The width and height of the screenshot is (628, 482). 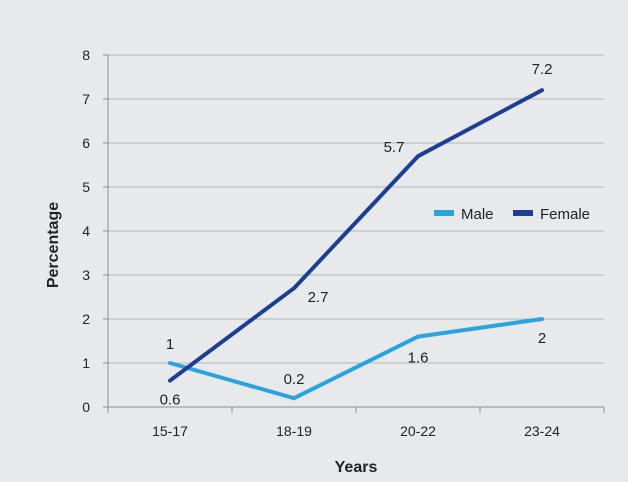 I want to click on data-label-male-20-22: 1.6, so click(x=418, y=358).